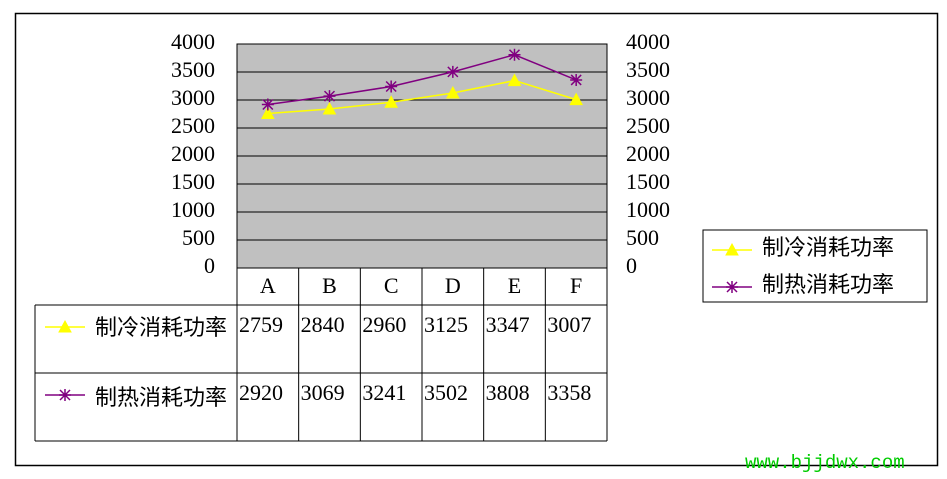  What do you see at coordinates (825, 463) in the screenshot?
I see `watermark: www.bjjdwx.com` at bounding box center [825, 463].